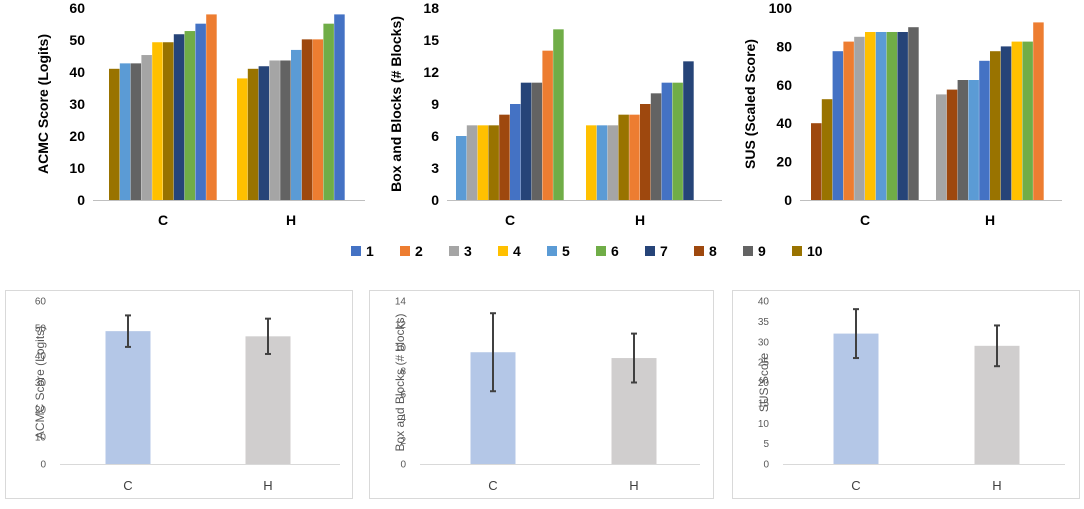 The height and width of the screenshot is (509, 1084). Describe the element at coordinates (587, 251) in the screenshot. I see `legend: 1 2 3 4 5 6 7 8 9 10` at that location.